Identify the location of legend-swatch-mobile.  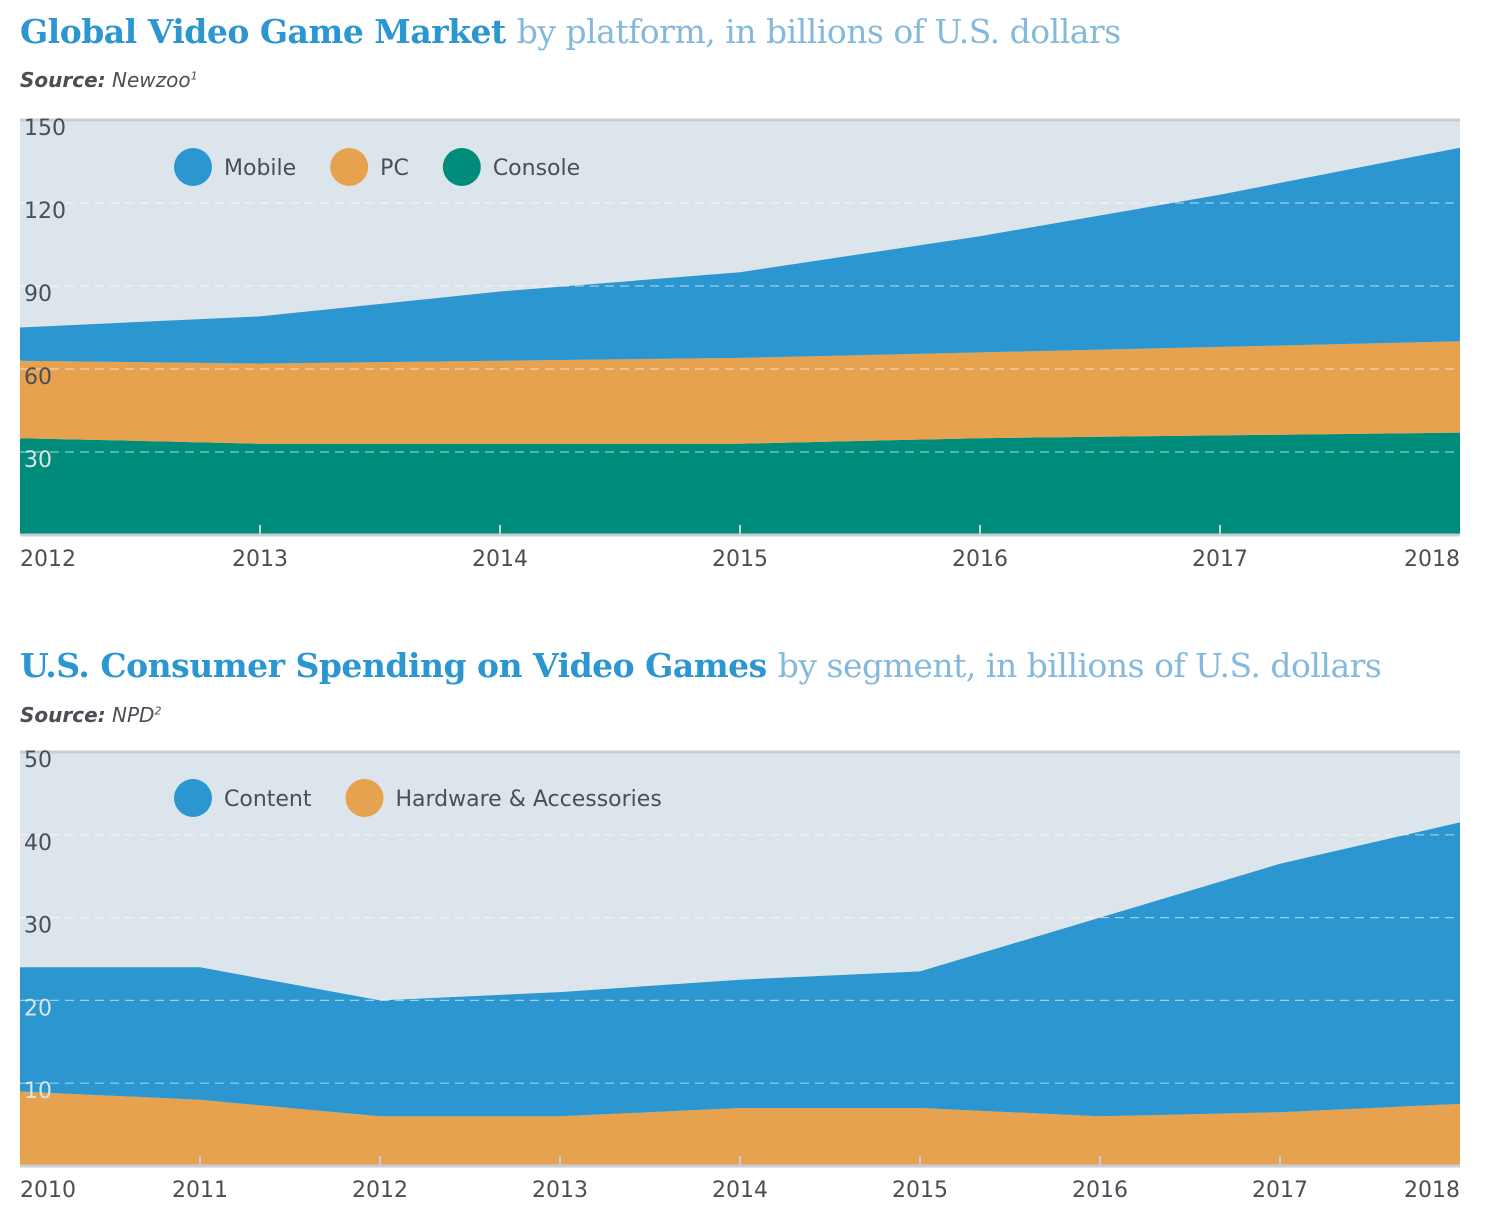
(193, 167).